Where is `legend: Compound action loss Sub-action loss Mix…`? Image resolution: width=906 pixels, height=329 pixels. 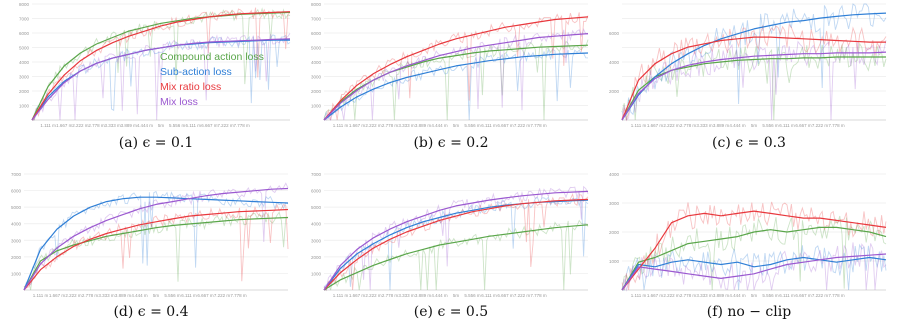
legend: Compound action loss Sub-action loss Mix… is located at coordinates (212, 80).